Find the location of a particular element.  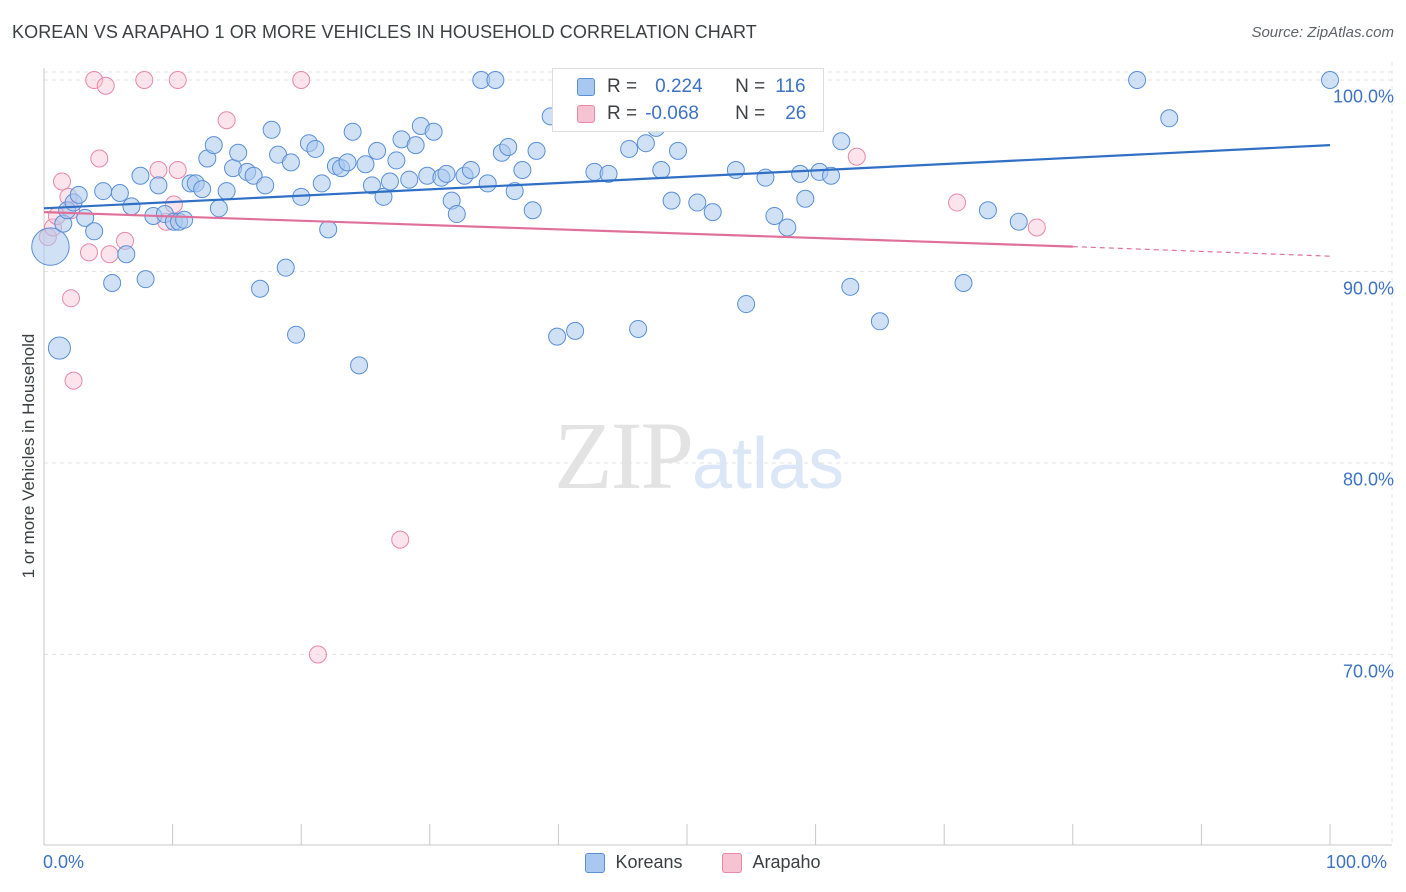

koreans-r-label: R = is located at coordinates (622, 86).